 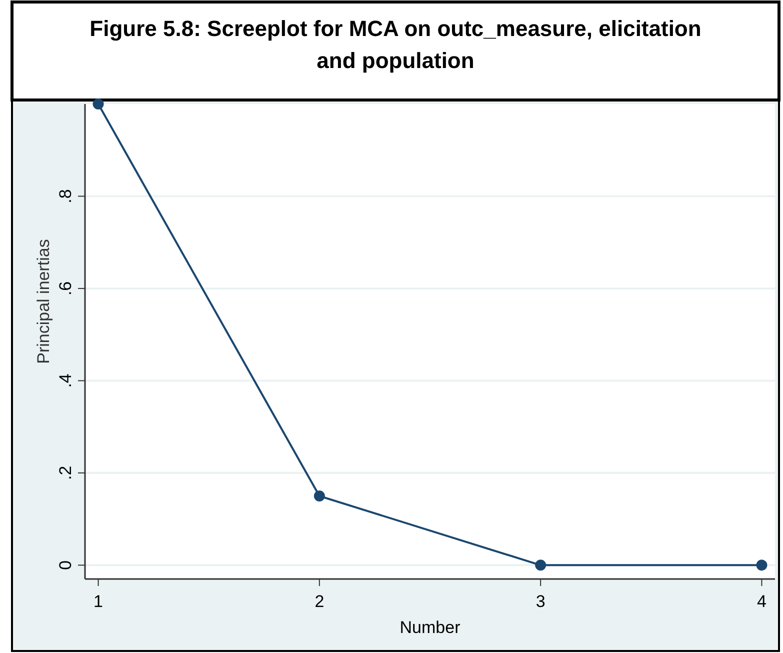 I want to click on x-tick-label: 4, so click(x=761, y=601).